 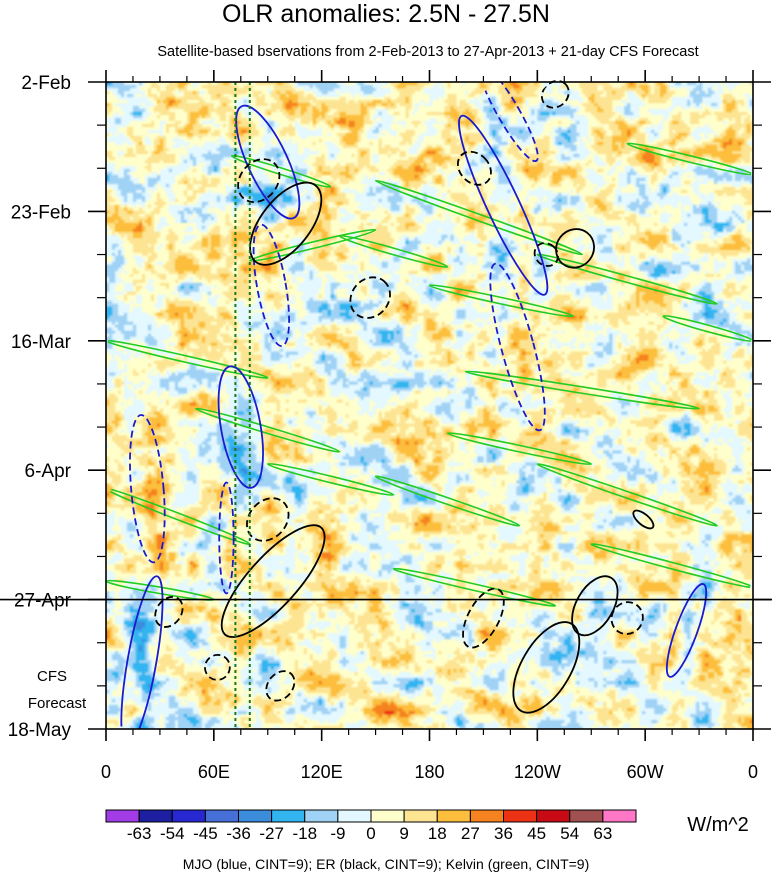 What do you see at coordinates (718, 825) in the screenshot?
I see `colorbar-units: W/m^2` at bounding box center [718, 825].